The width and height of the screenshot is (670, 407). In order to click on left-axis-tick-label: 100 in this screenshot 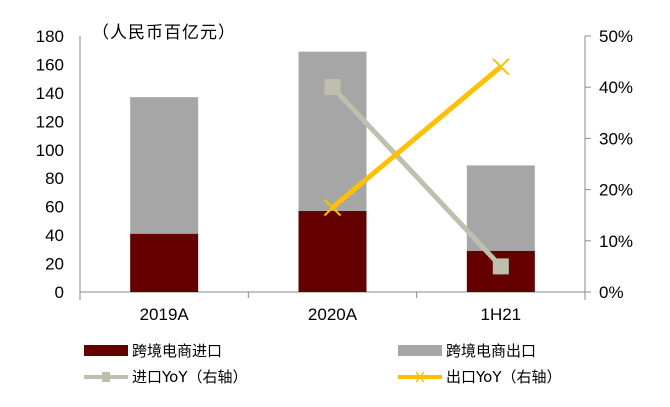, I will do `click(50, 150)`.